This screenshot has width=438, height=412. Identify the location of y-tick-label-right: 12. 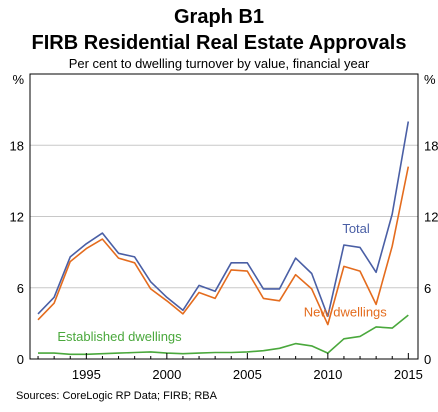
(431, 217).